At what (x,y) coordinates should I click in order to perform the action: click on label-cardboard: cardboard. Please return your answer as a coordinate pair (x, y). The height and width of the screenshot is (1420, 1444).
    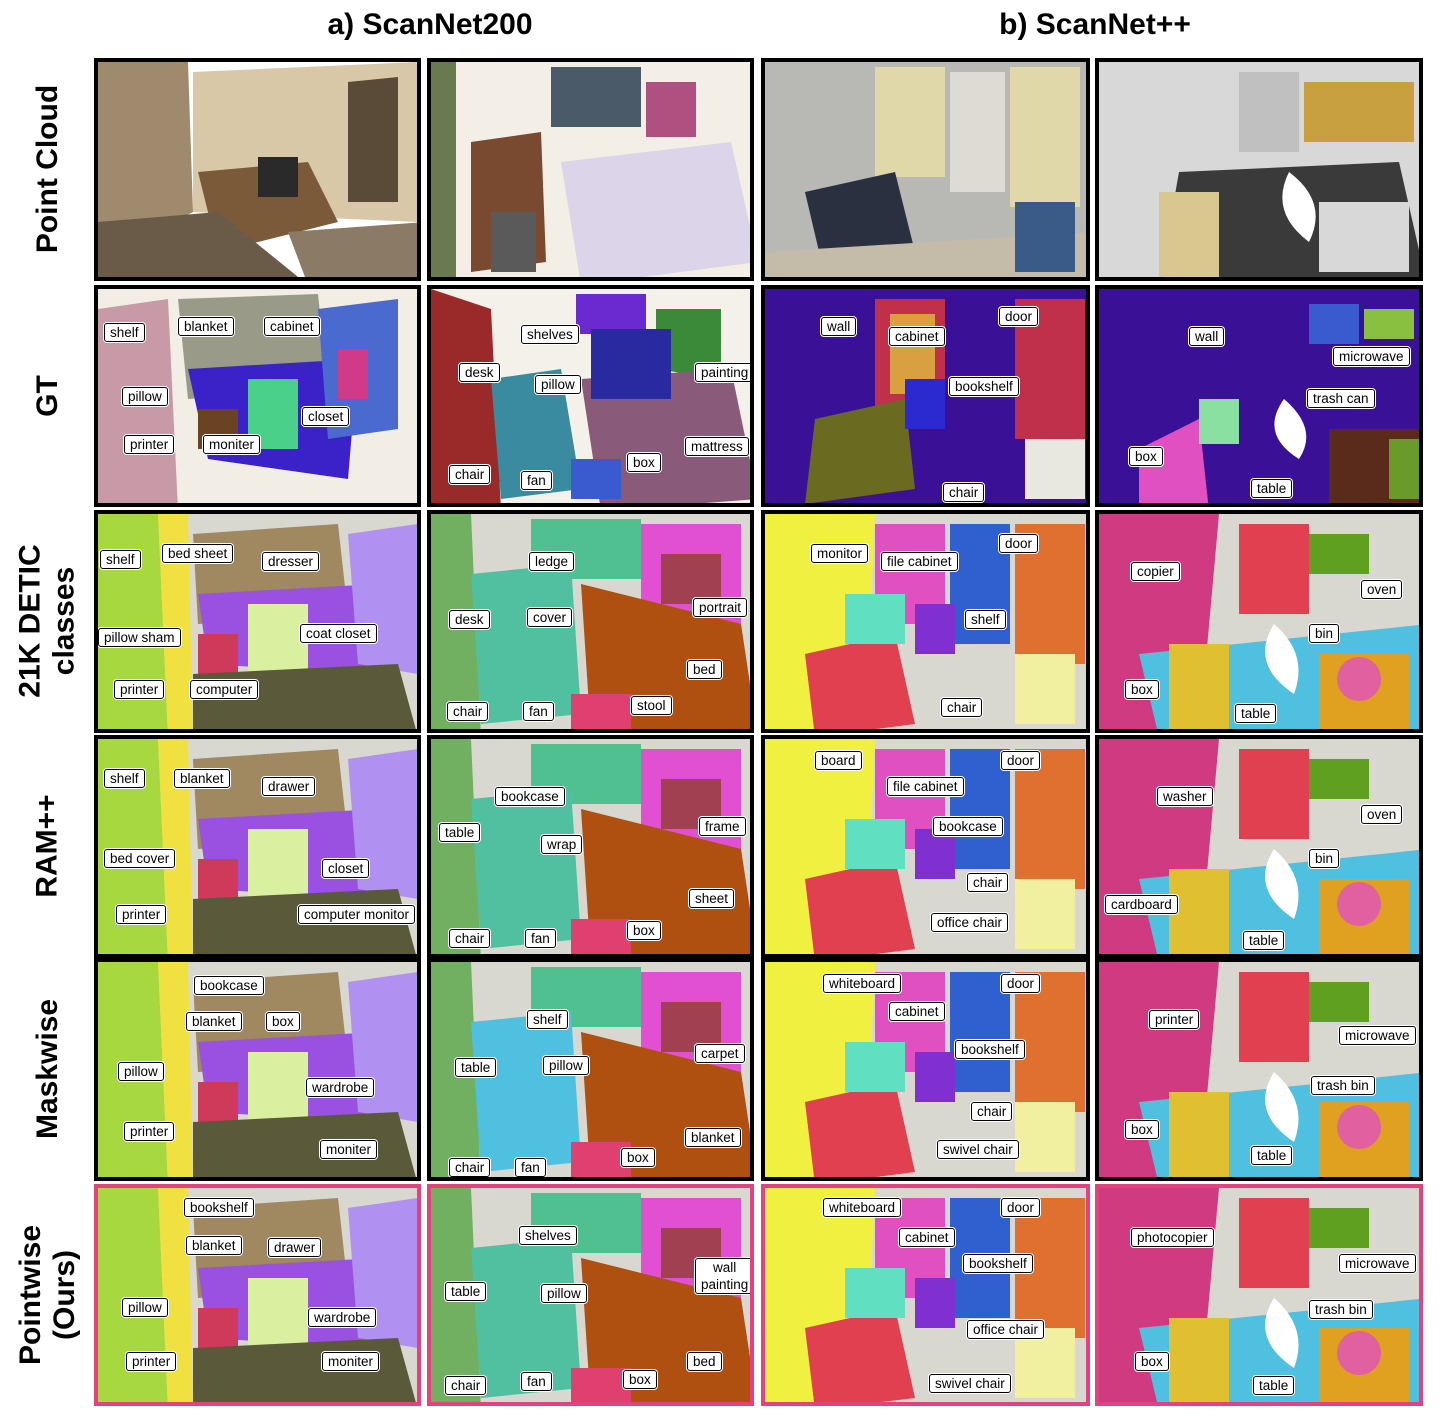
    Looking at the image, I should click on (1141, 904).